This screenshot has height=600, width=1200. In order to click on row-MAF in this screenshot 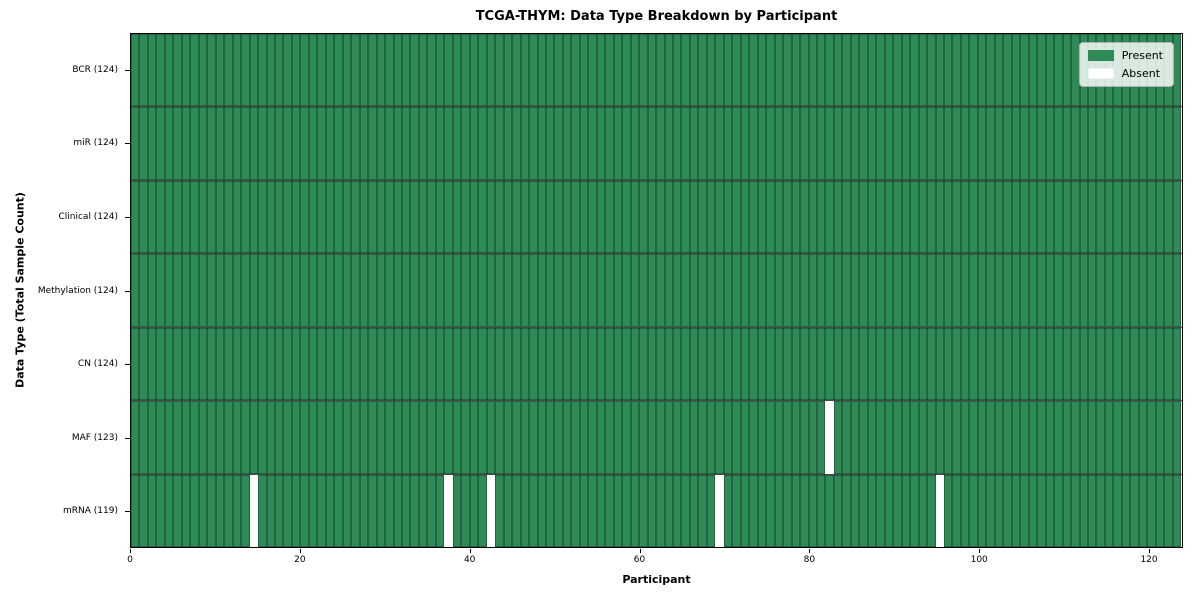, I will do `click(656, 438)`.